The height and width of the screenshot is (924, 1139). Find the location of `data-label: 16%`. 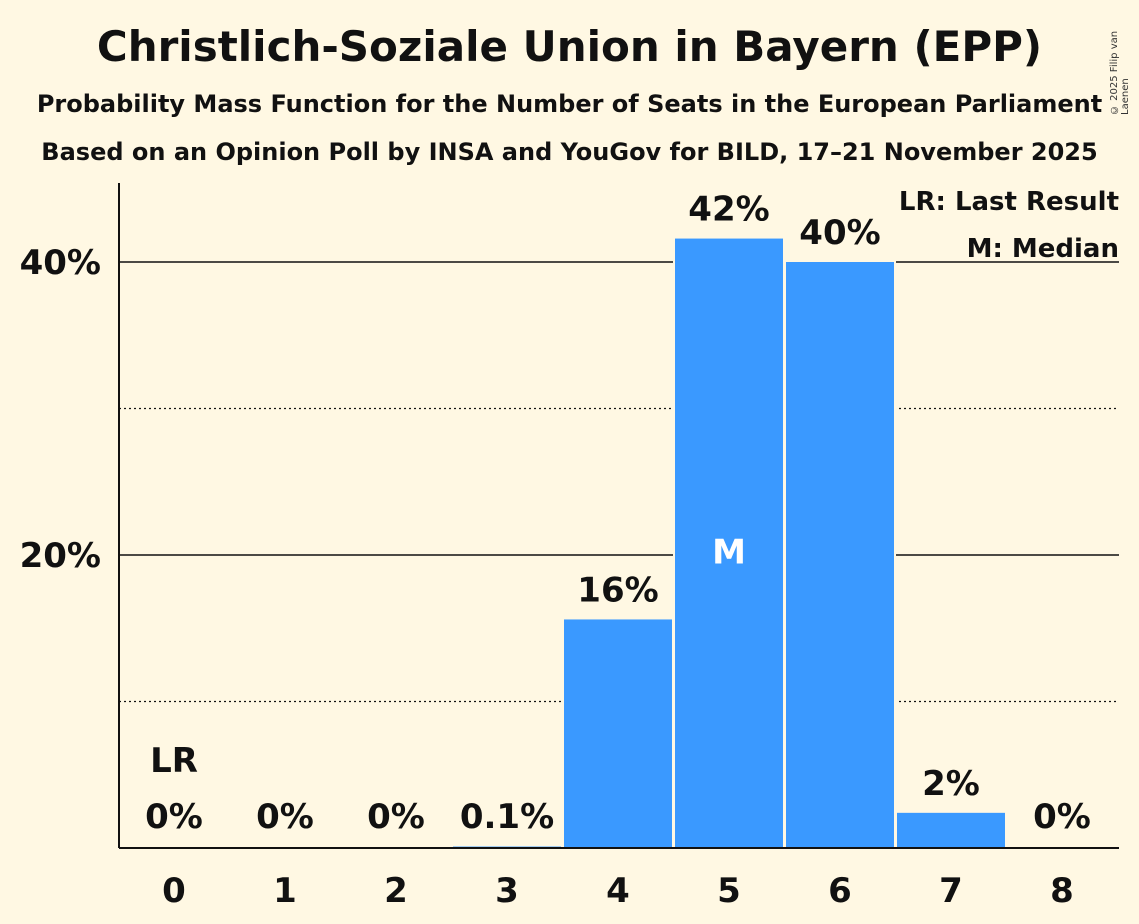

data-label: 16% is located at coordinates (617, 590).